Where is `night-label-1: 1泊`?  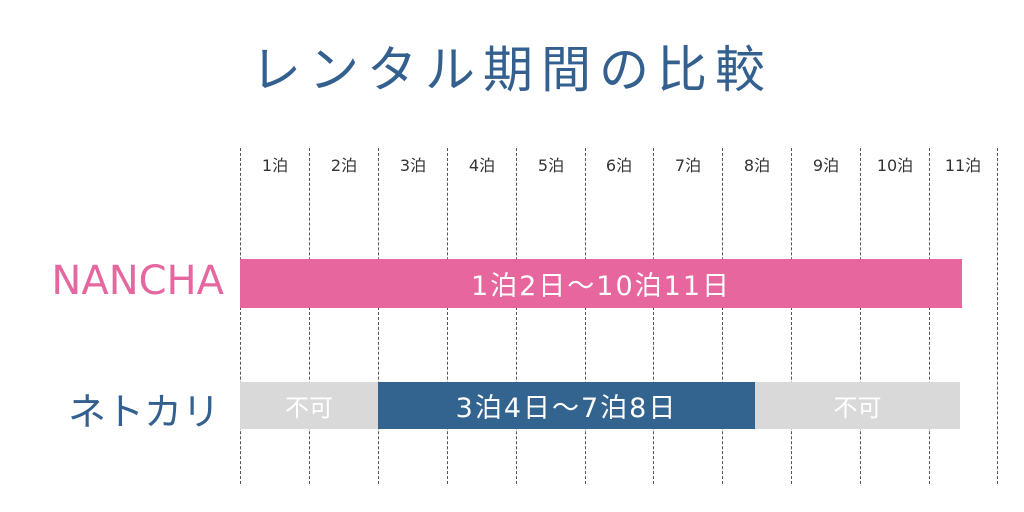
night-label-1: 1泊 is located at coordinates (275, 165).